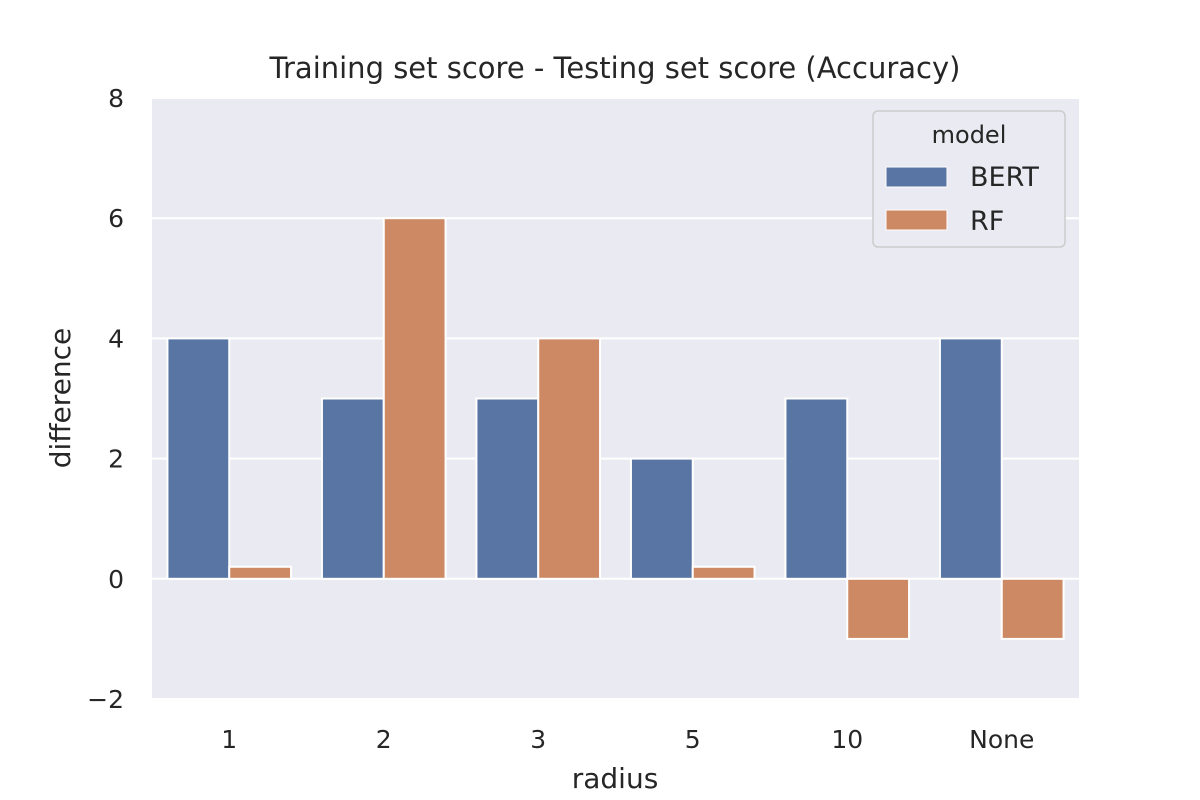 The width and height of the screenshot is (1200, 800). Describe the element at coordinates (384, 739) in the screenshot. I see `x-tick-label: 2` at that location.